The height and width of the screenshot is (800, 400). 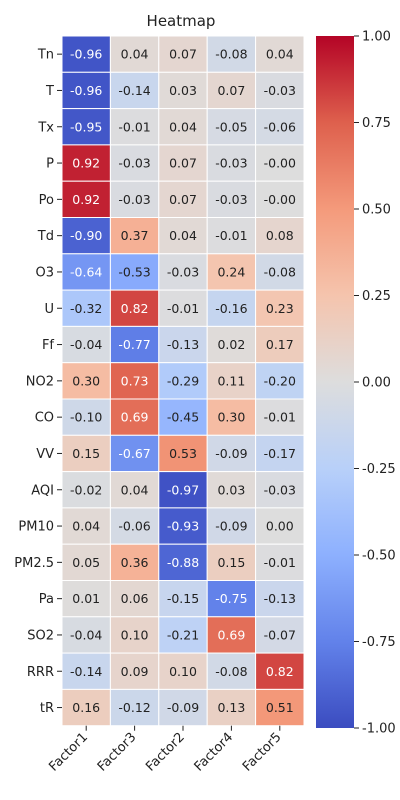 I want to click on cell-value-label: 0.02, so click(x=231, y=344).